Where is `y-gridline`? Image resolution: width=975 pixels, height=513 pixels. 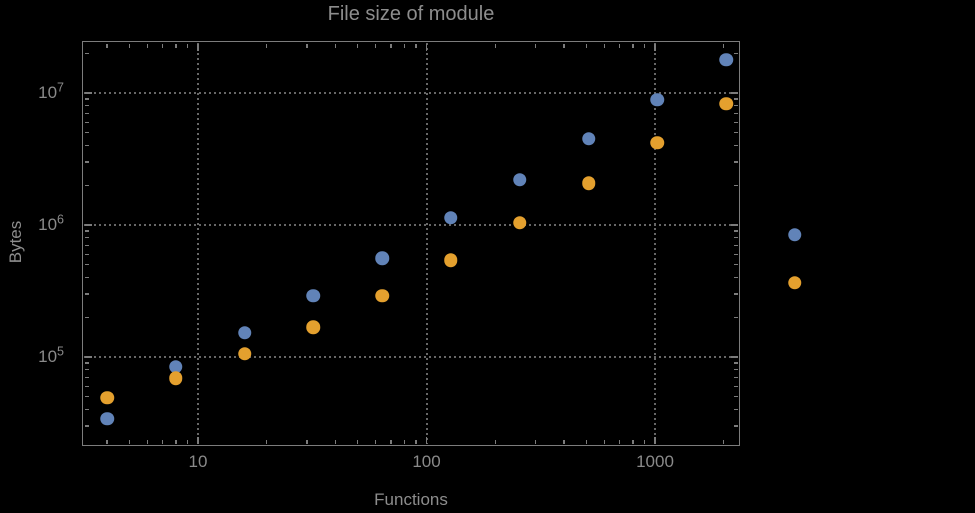 y-gridline is located at coordinates (411, 225).